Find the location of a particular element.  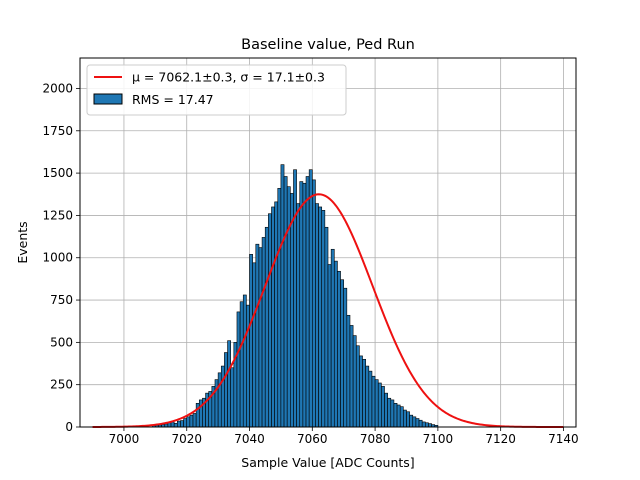

x-tick-label-1: 7020 is located at coordinates (186, 439).